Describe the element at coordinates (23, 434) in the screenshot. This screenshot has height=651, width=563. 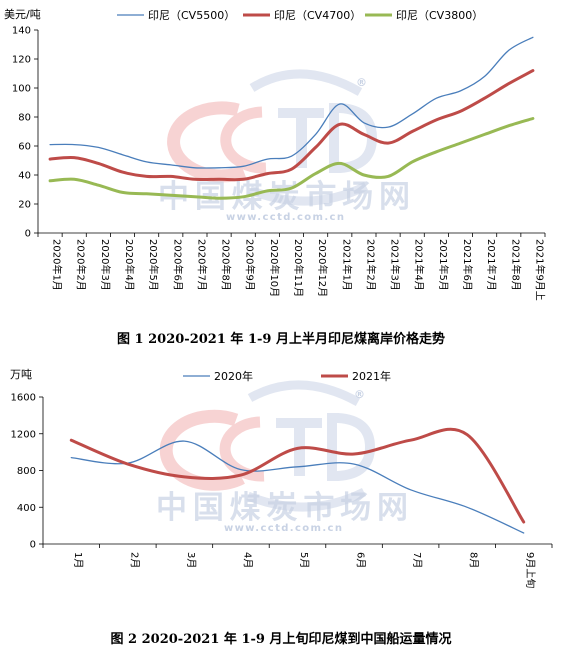
I see `y-tick-label: 1200` at that location.